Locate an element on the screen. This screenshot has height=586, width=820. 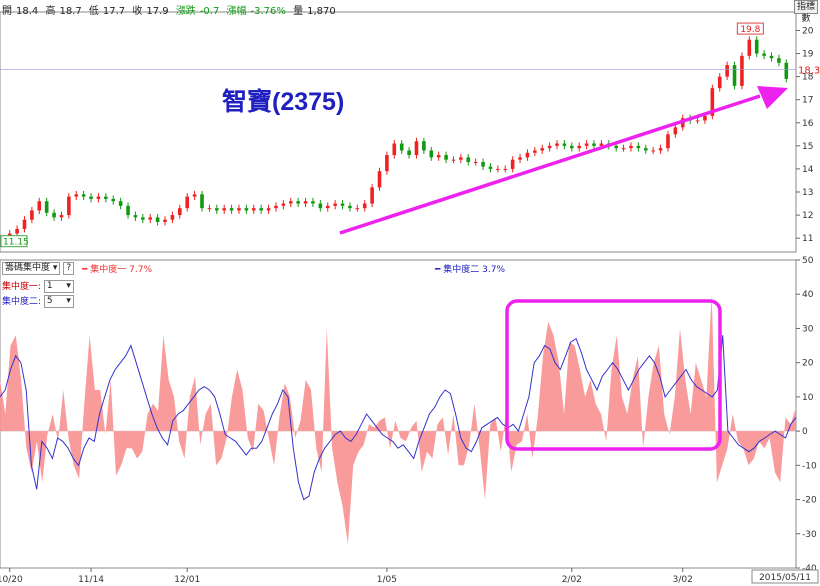
indicator-dropdown: 籌碼集中度 ▾ is located at coordinates (31, 268).